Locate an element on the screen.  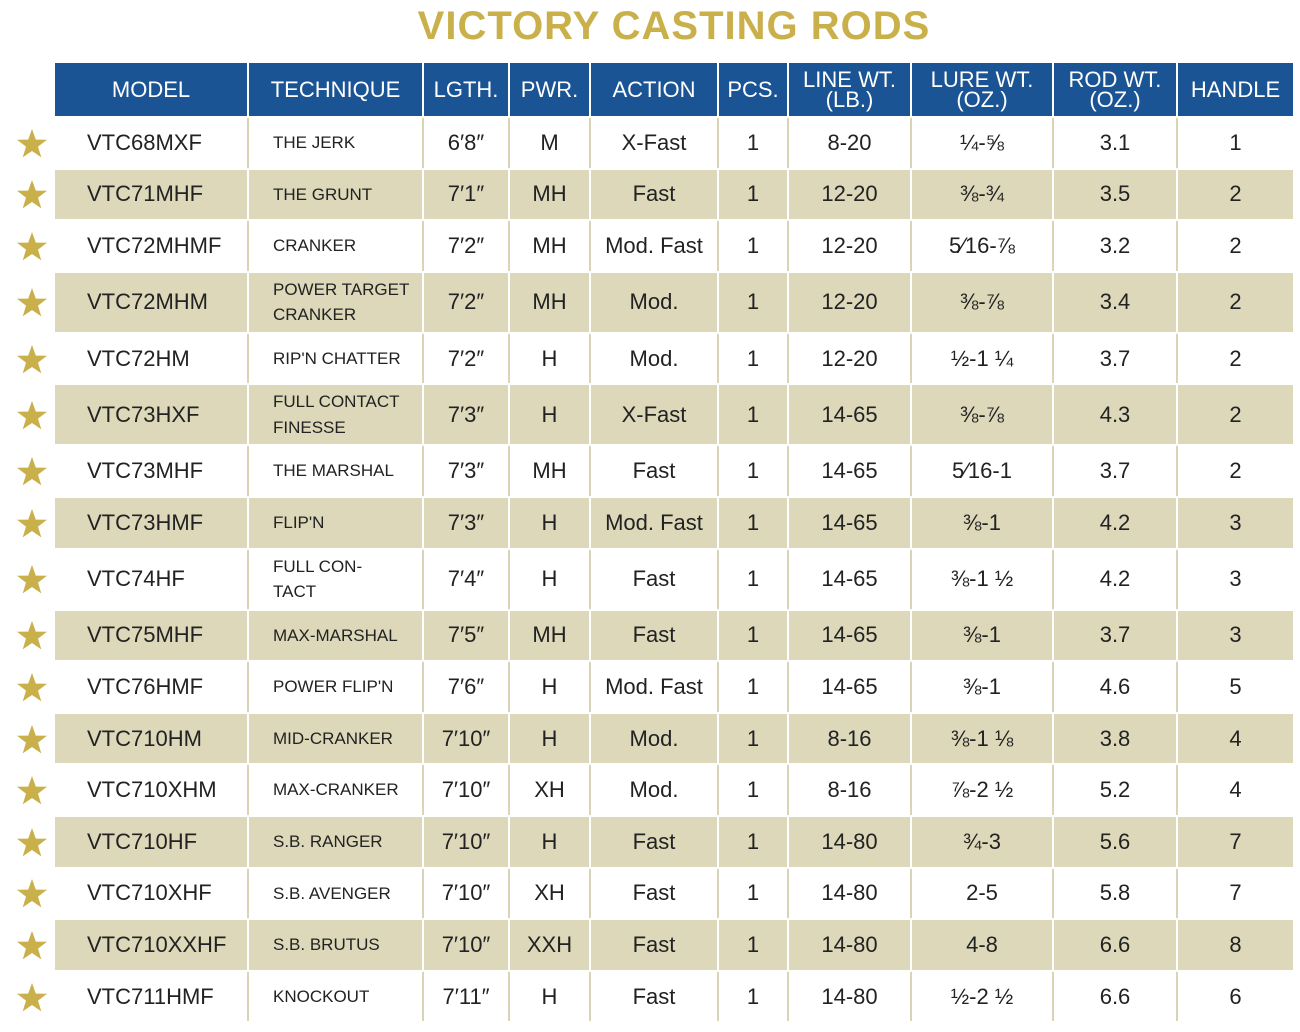
table-cell: 7′3″ is located at coordinates (467, 415).